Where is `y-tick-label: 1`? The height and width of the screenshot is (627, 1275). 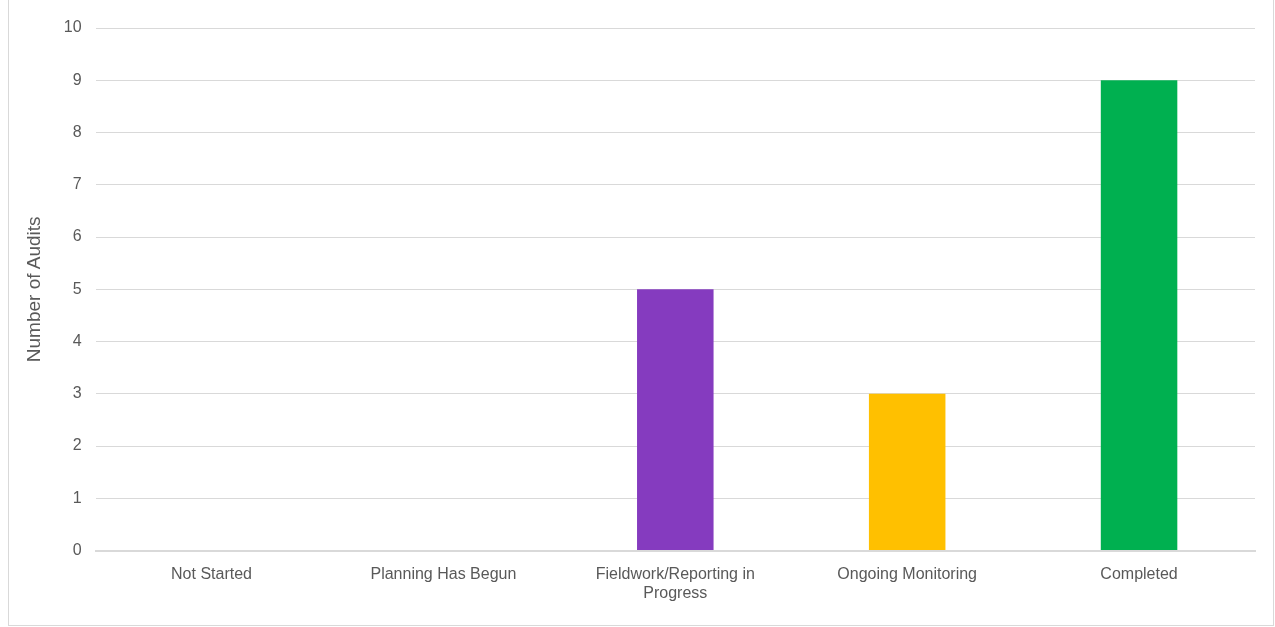 y-tick-label: 1 is located at coordinates (77, 497).